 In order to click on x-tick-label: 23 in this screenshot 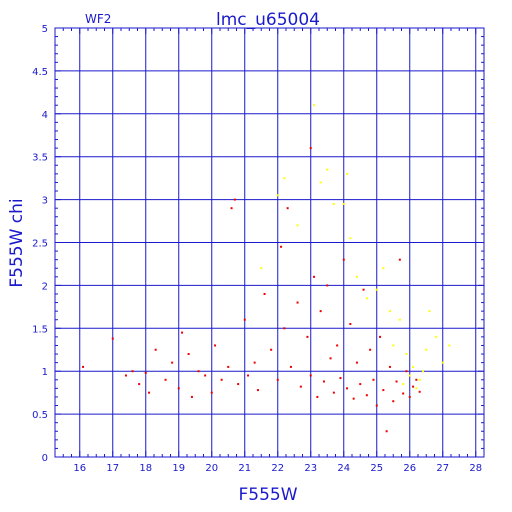, I will do `click(310, 468)`.